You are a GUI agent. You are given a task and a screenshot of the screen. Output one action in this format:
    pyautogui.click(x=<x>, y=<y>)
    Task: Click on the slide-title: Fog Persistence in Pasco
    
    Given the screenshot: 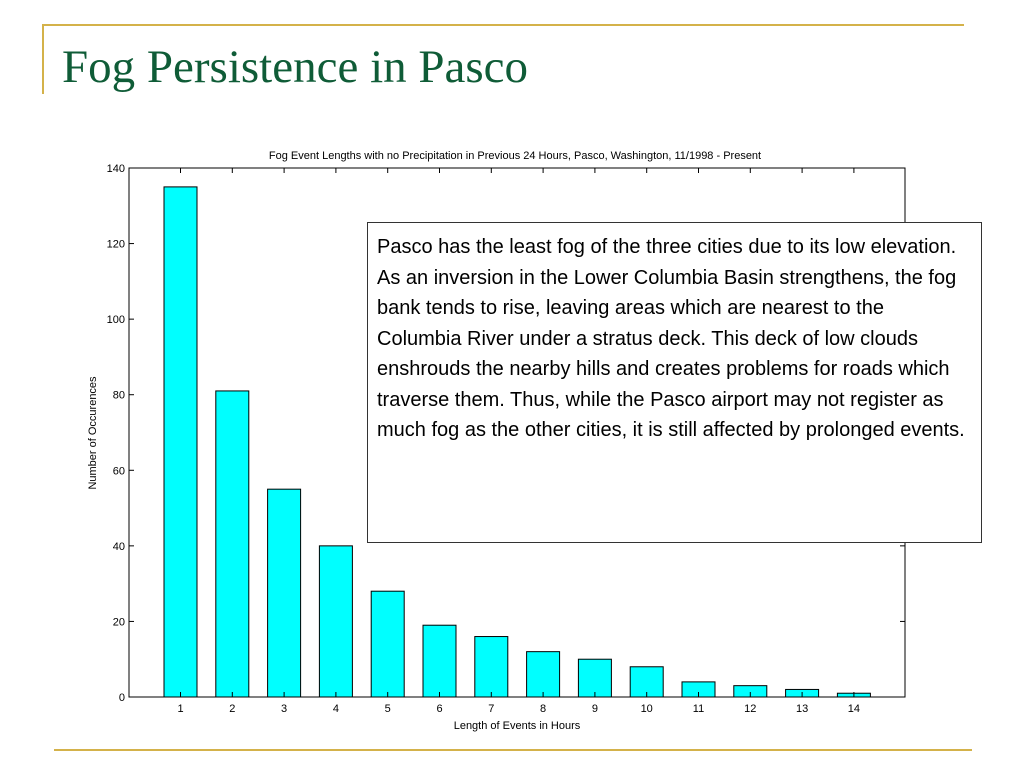 What is the action you would take?
    pyautogui.click(x=295, y=67)
    